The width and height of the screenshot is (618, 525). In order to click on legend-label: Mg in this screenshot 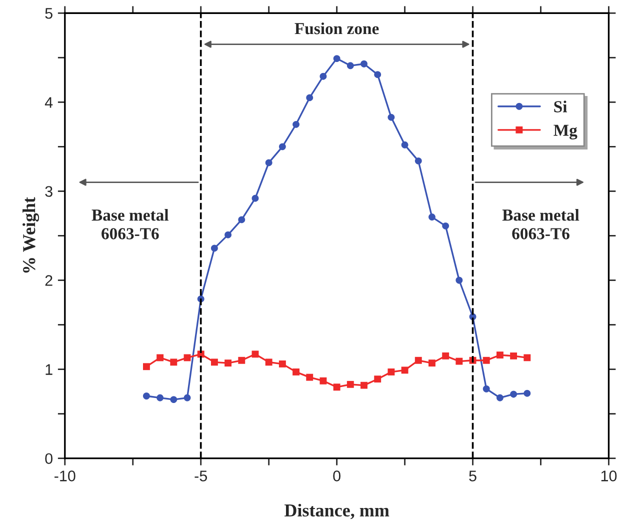, I will do `click(566, 132)`.